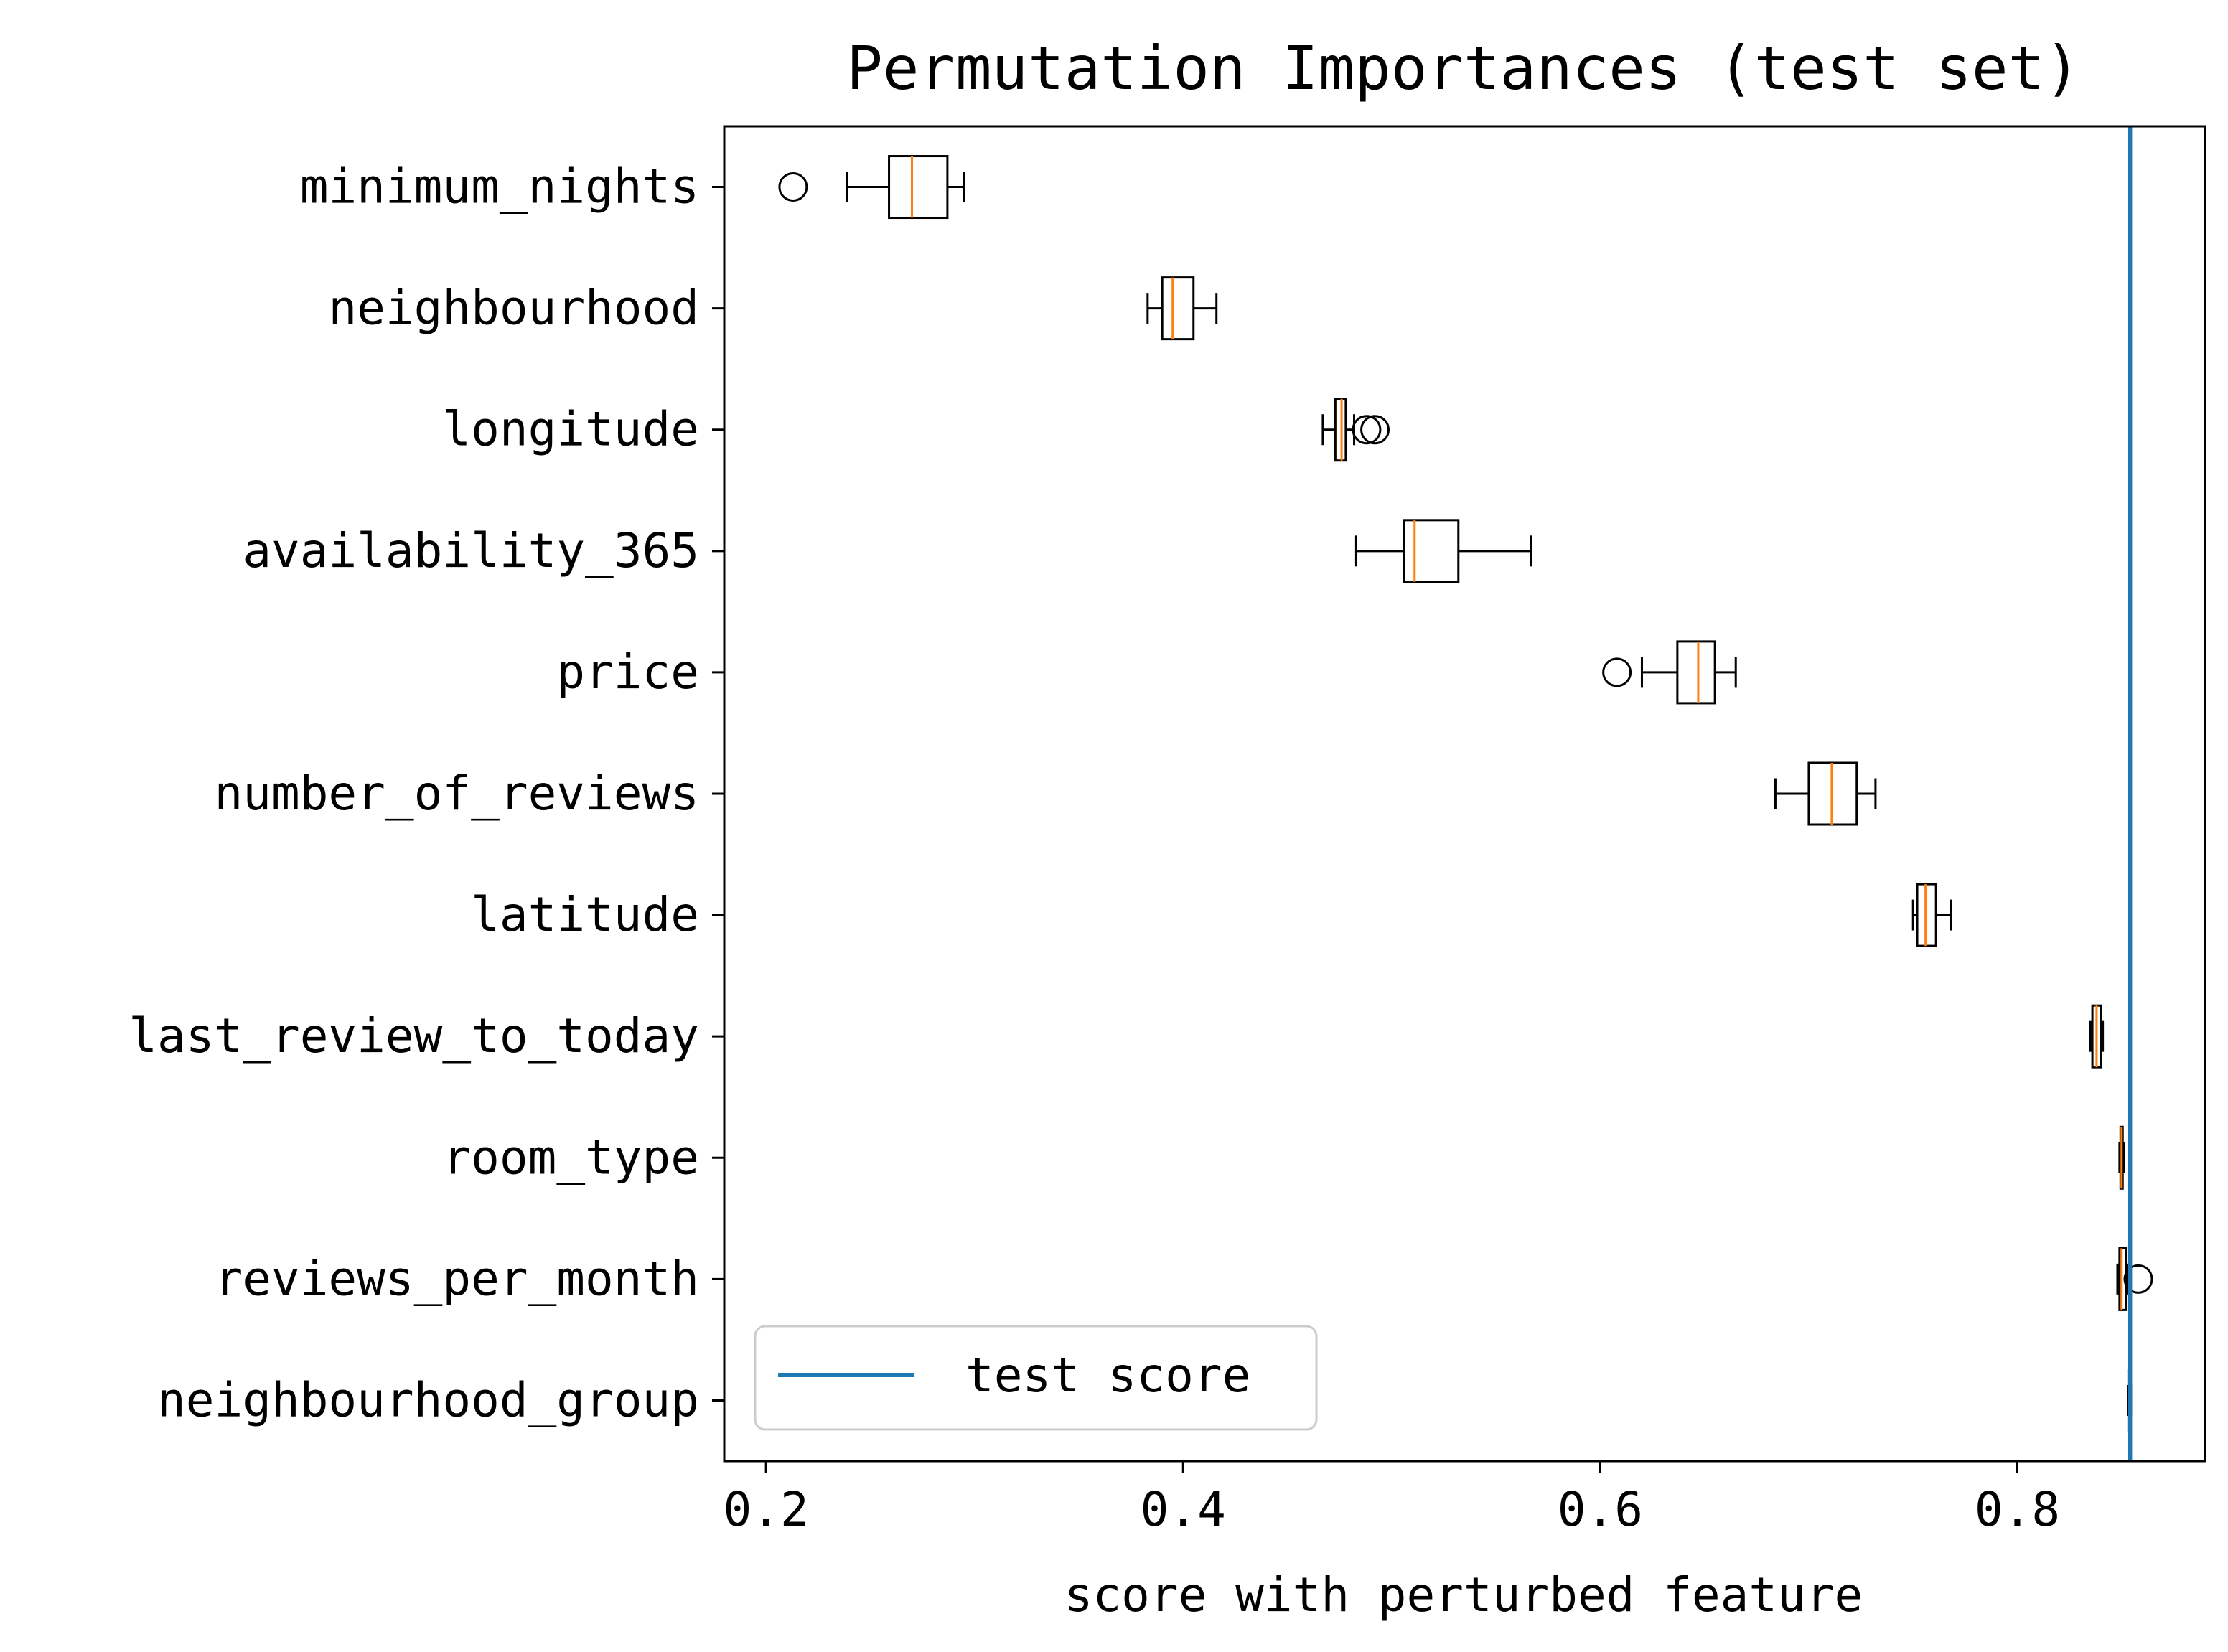  I want to click on chart-title: Permutation Importances (test set), so click(1463, 68).